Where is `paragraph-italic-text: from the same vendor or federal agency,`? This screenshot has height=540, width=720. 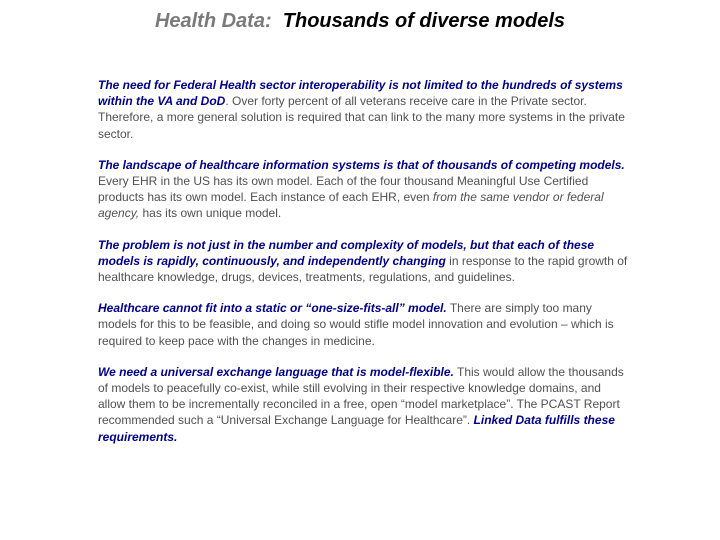
paragraph-italic-text: from the same vendor or federal agency, is located at coordinates (351, 205).